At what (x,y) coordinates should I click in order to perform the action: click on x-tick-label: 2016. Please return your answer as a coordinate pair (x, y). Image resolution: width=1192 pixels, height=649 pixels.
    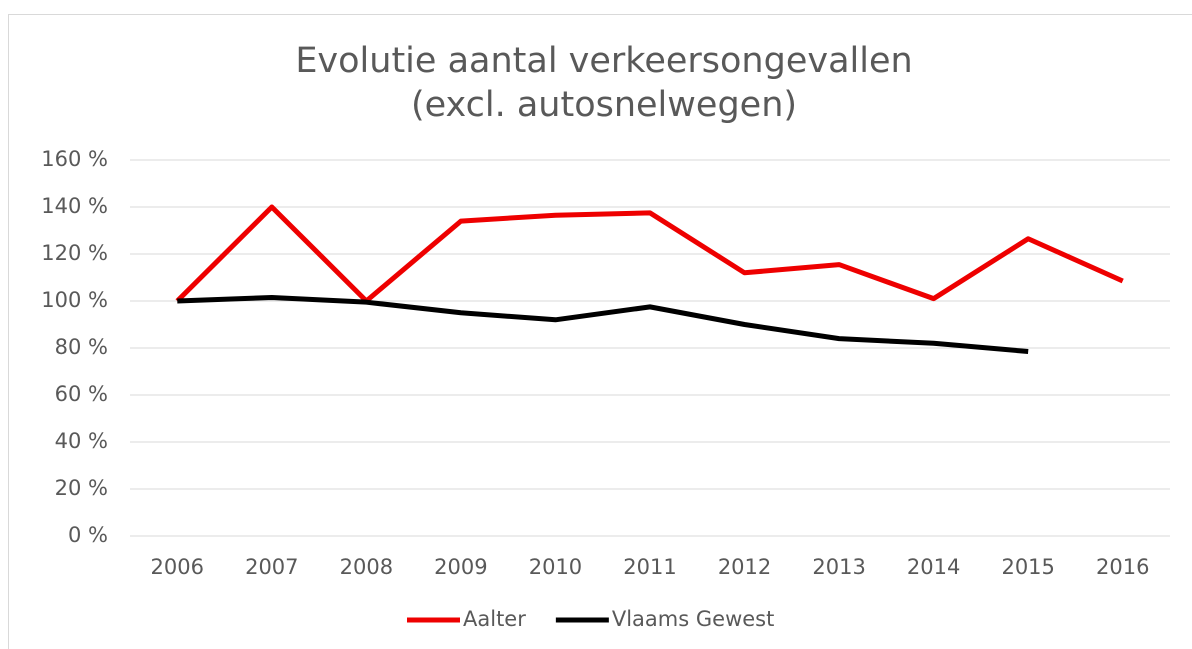
    Looking at the image, I should click on (1122, 567).